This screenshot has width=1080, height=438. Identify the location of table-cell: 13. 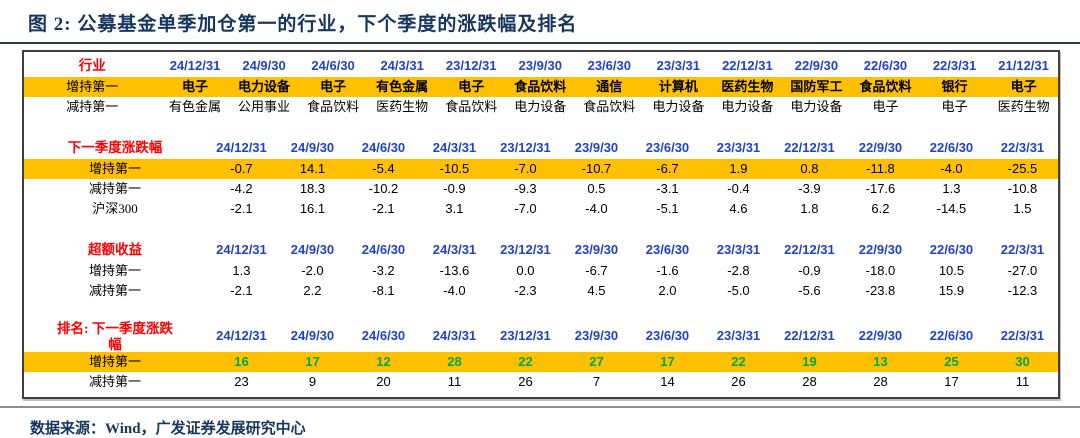
(880, 361).